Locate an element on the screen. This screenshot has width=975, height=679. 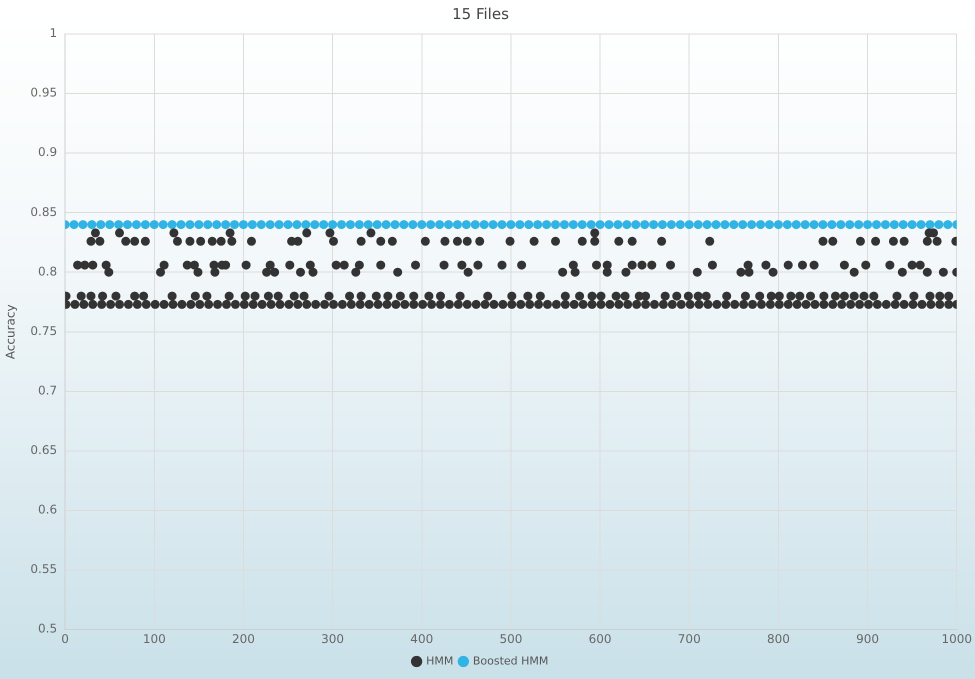
x-tick-label: 100 is located at coordinates (154, 639).